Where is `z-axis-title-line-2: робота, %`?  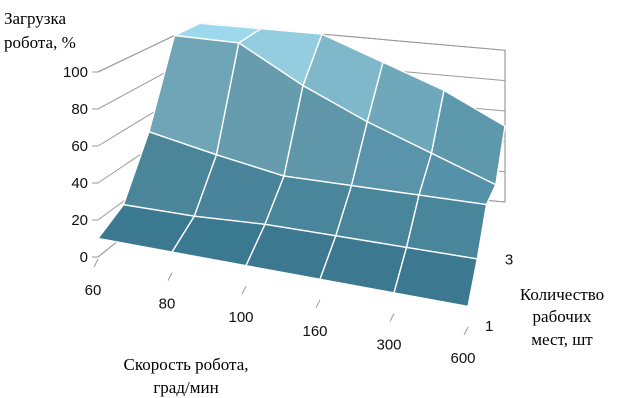 z-axis-title-line-2: робота, % is located at coordinates (40, 42).